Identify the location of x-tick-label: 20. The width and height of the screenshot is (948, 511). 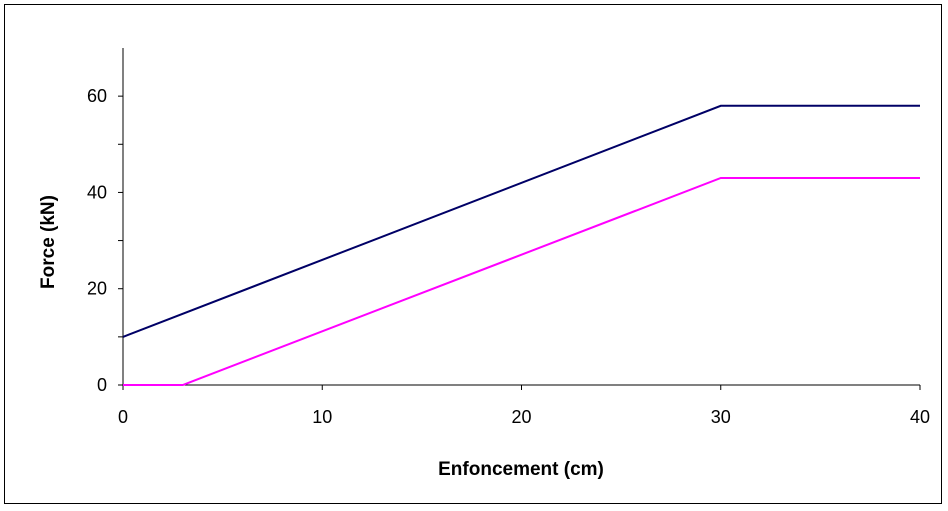
(521, 417).